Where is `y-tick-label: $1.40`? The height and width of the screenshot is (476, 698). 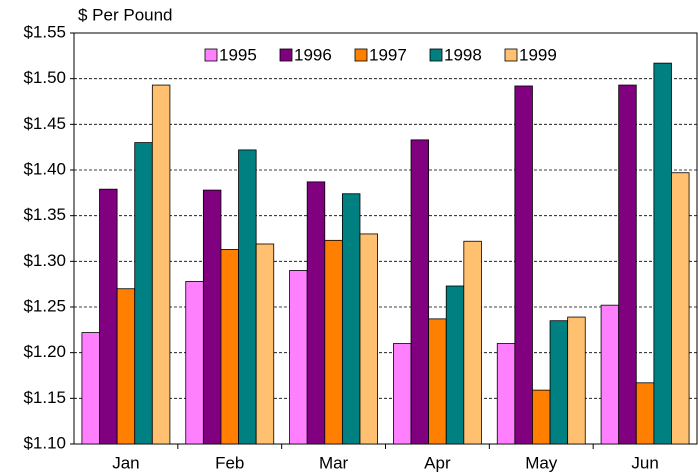 y-tick-label: $1.40 is located at coordinates (44, 168).